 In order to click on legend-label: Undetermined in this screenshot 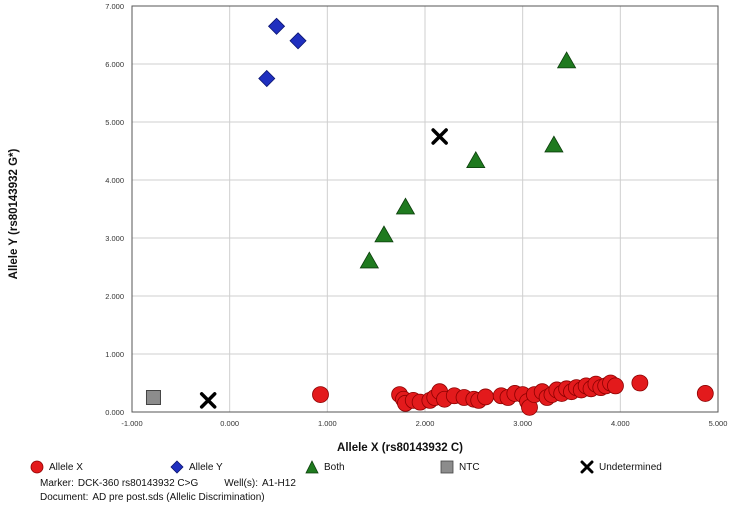, I will do `click(630, 467)`.